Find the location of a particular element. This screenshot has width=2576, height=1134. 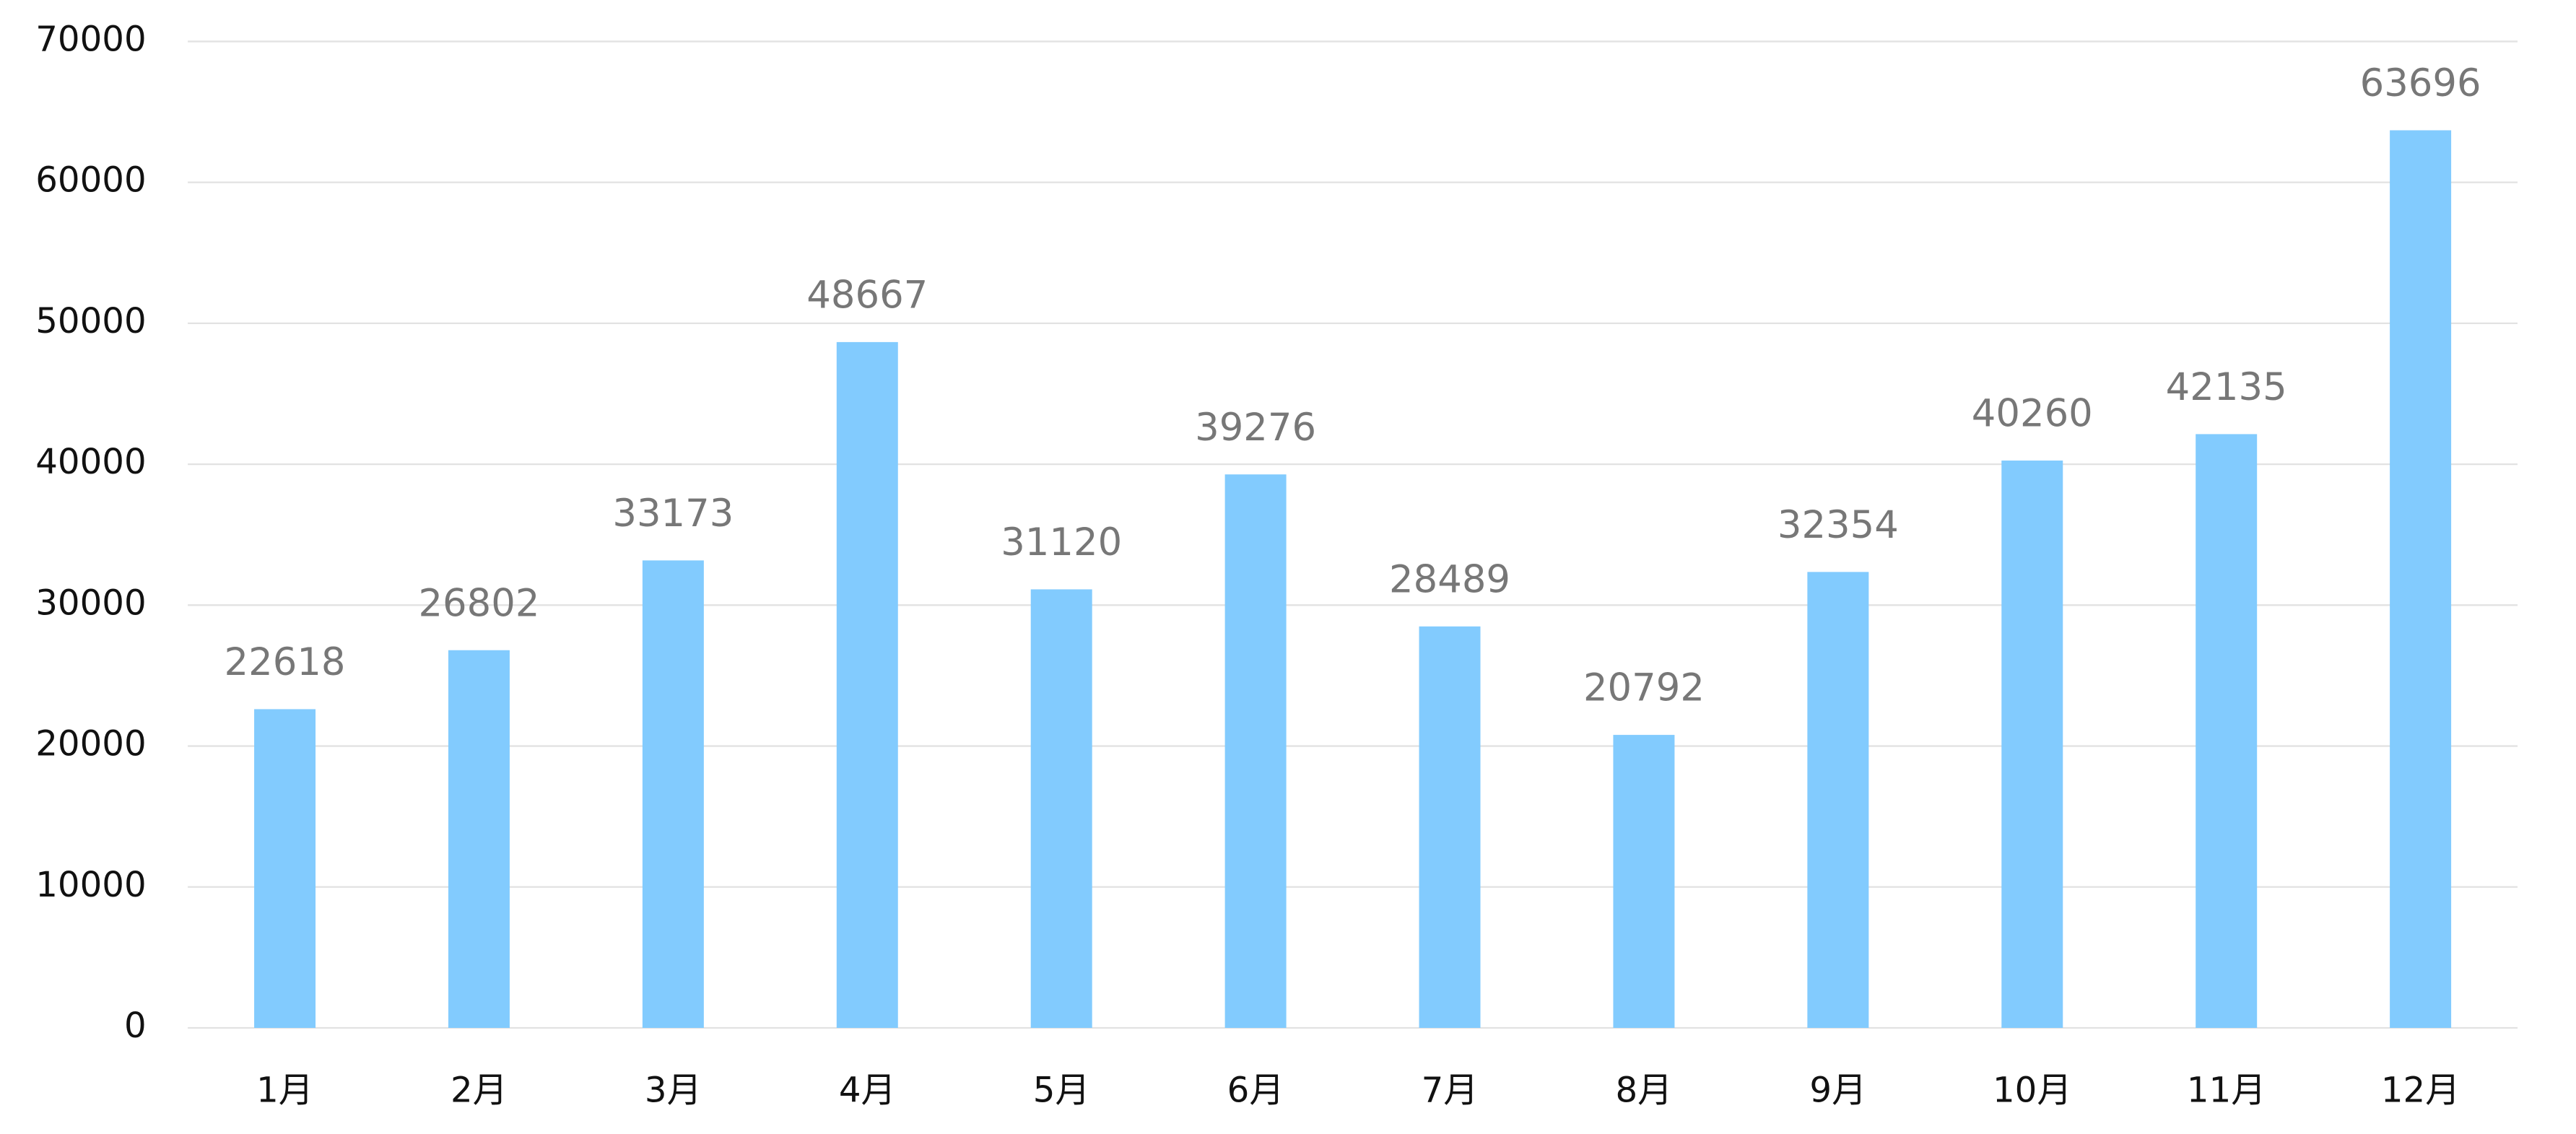

x-tick-label: 11月 is located at coordinates (2226, 1090).